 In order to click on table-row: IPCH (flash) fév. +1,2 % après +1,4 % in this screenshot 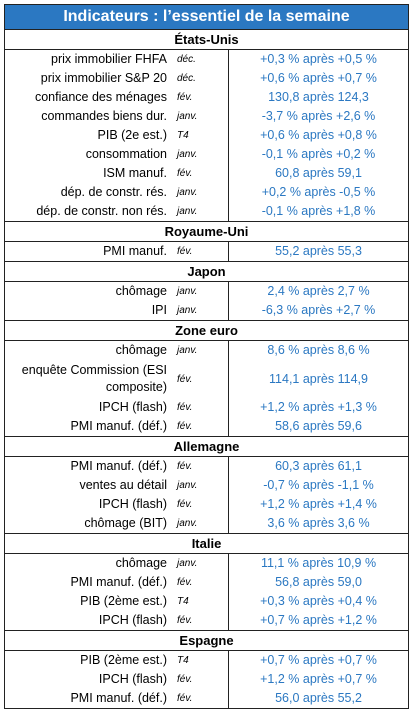, I will do `click(206, 504)`.